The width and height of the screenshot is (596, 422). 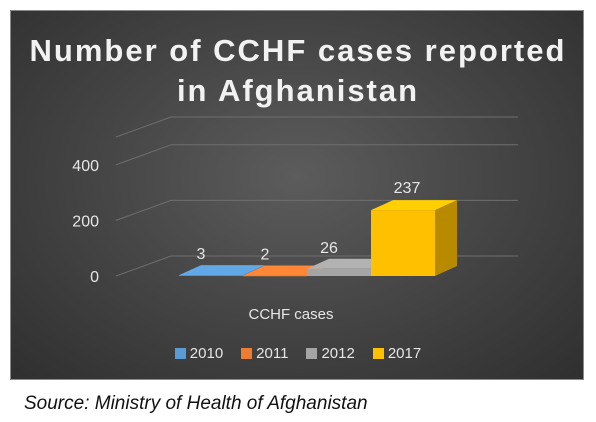 I want to click on legend-label: 2010, so click(x=206, y=353).